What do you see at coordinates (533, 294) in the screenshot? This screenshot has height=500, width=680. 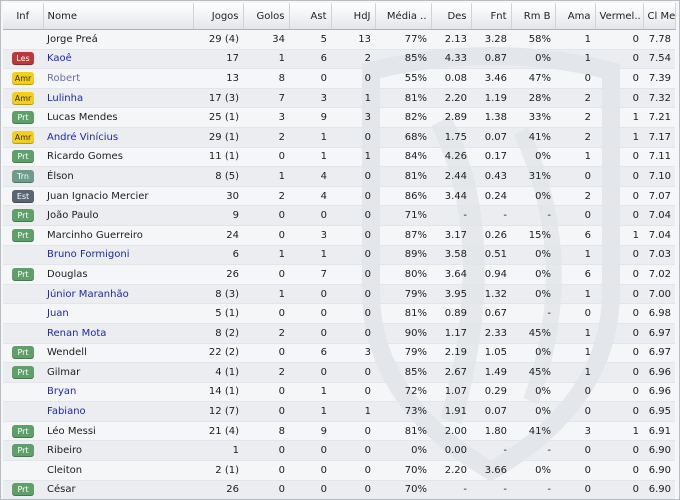 I see `shots-on-target-cell: 0%` at bounding box center [533, 294].